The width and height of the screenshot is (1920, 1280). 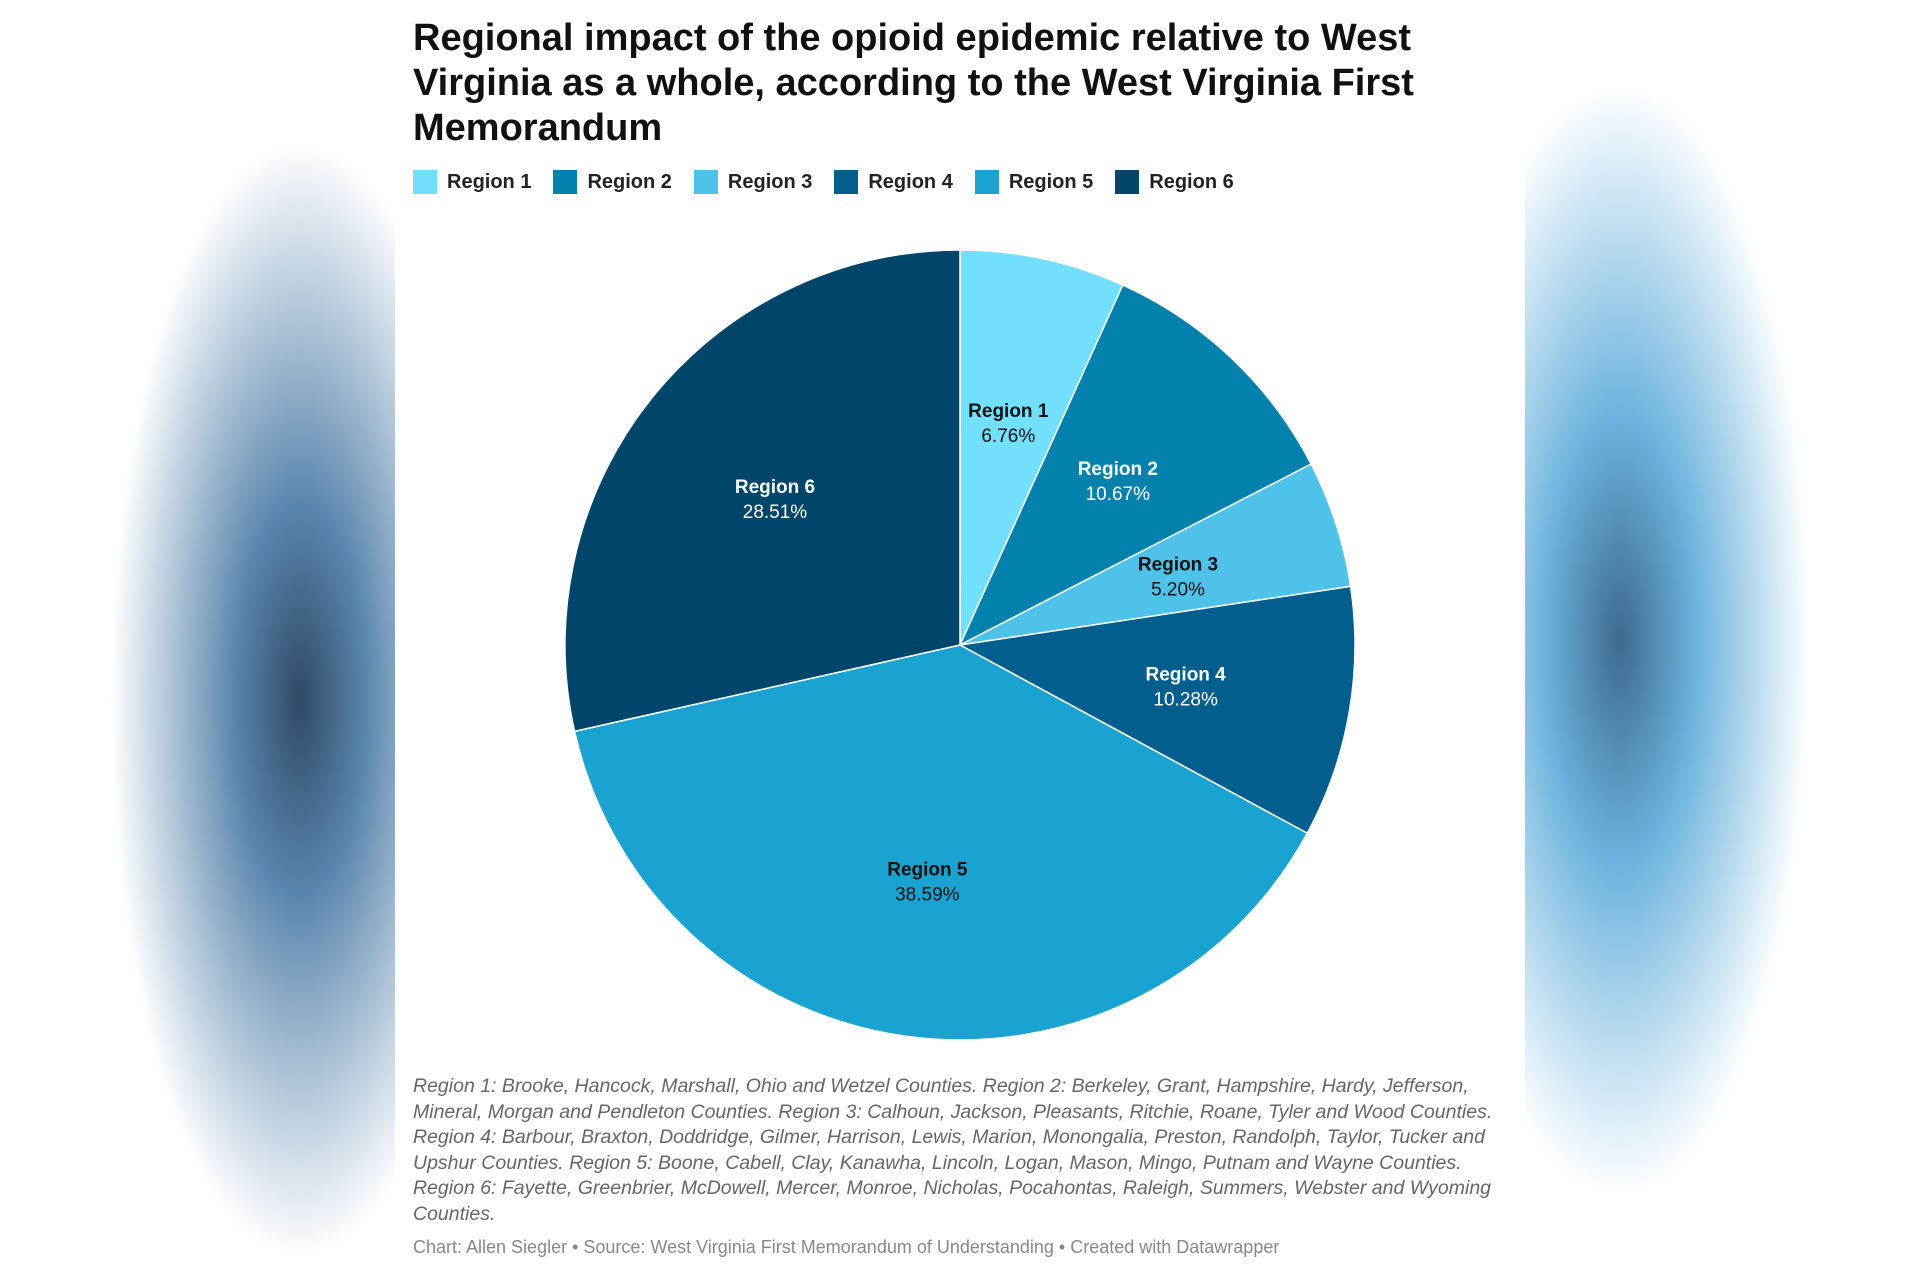 I want to click on legend-label: Region 5, so click(x=1051, y=181).